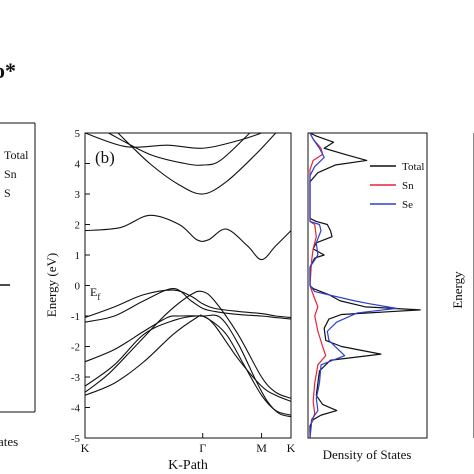 The width and height of the screenshot is (474, 474). What do you see at coordinates (78, 134) in the screenshot?
I see `band-y-tick-label: 5` at bounding box center [78, 134].